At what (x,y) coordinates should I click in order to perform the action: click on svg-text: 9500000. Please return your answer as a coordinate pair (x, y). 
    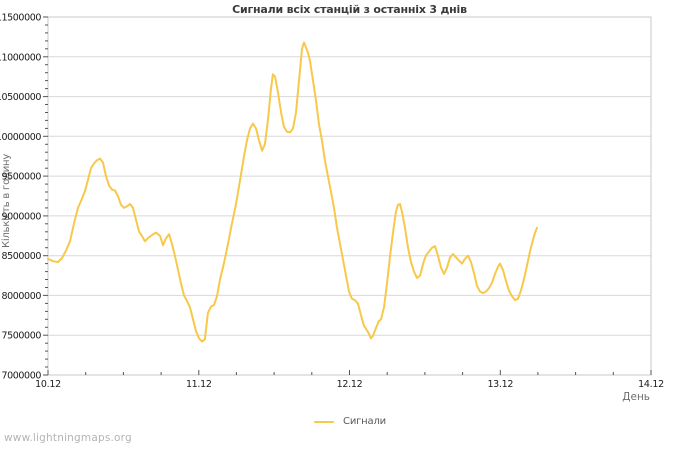
    Looking at the image, I should click on (21, 177).